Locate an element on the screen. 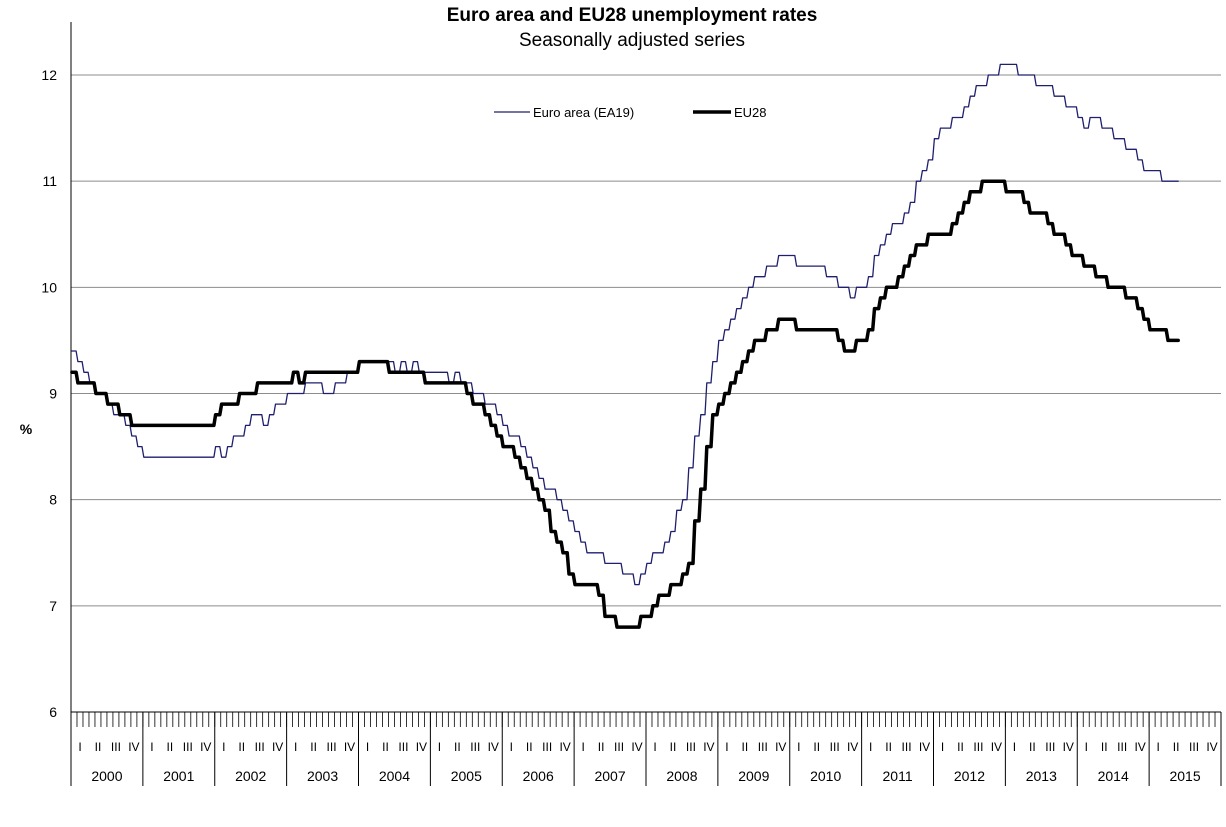  year-label-2003: 2003 is located at coordinates (322, 776).